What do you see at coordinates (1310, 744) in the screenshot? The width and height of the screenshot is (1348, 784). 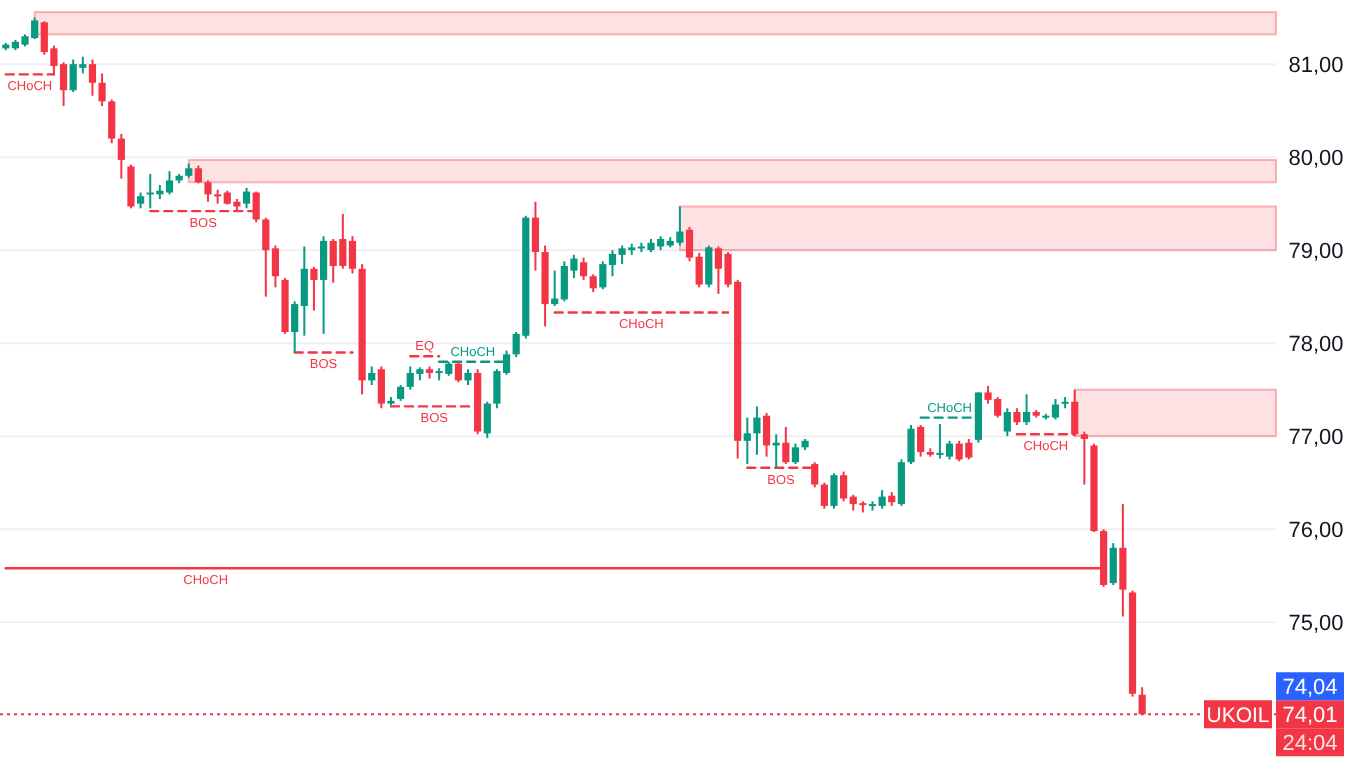 I see `text: 24:04` at bounding box center [1310, 744].